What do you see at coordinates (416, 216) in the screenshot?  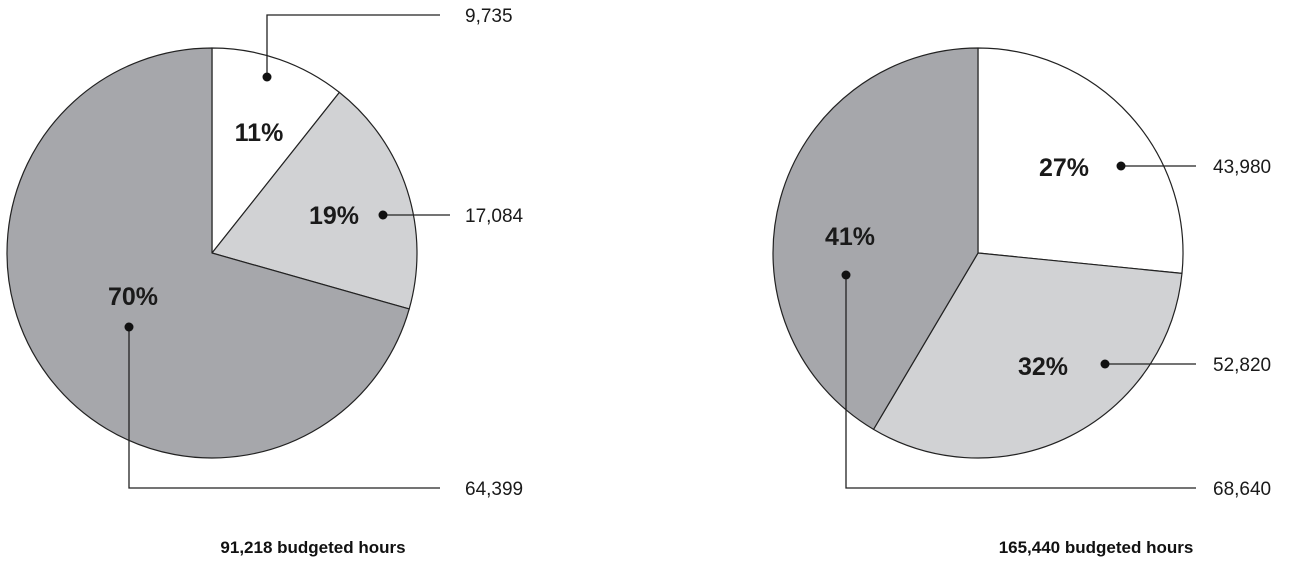 I see `callout-left-slice-2: 17,084 19%` at bounding box center [416, 216].